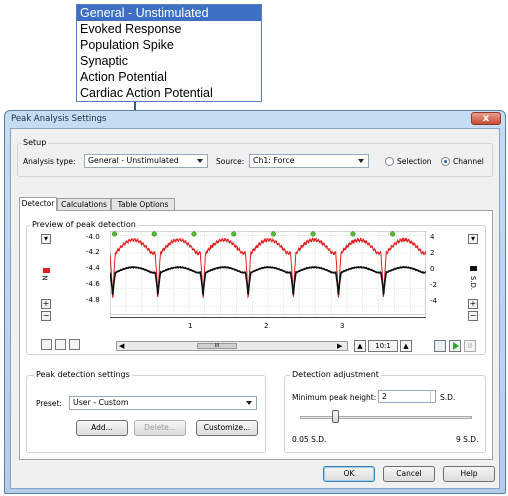 The width and height of the screenshot is (508, 496). I want to click on min-peak-height-input: 2, so click(407, 396).